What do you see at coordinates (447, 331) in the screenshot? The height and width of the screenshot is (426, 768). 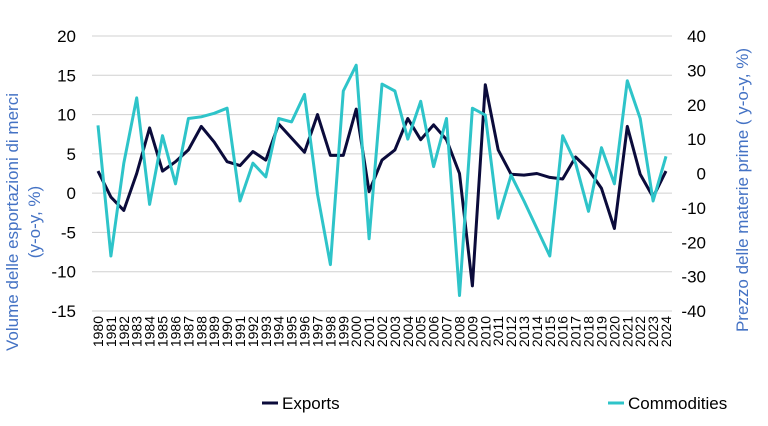 I see `x-tick-label: 2007` at bounding box center [447, 331].